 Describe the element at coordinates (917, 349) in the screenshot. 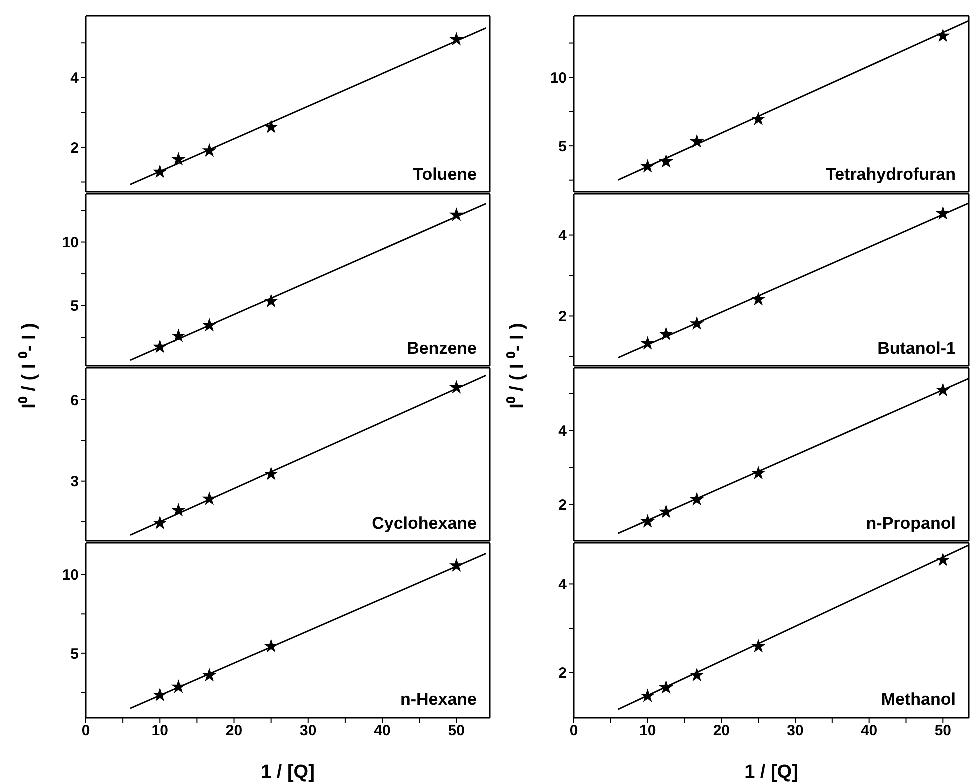

I see `annotation: Butanol-1` at that location.